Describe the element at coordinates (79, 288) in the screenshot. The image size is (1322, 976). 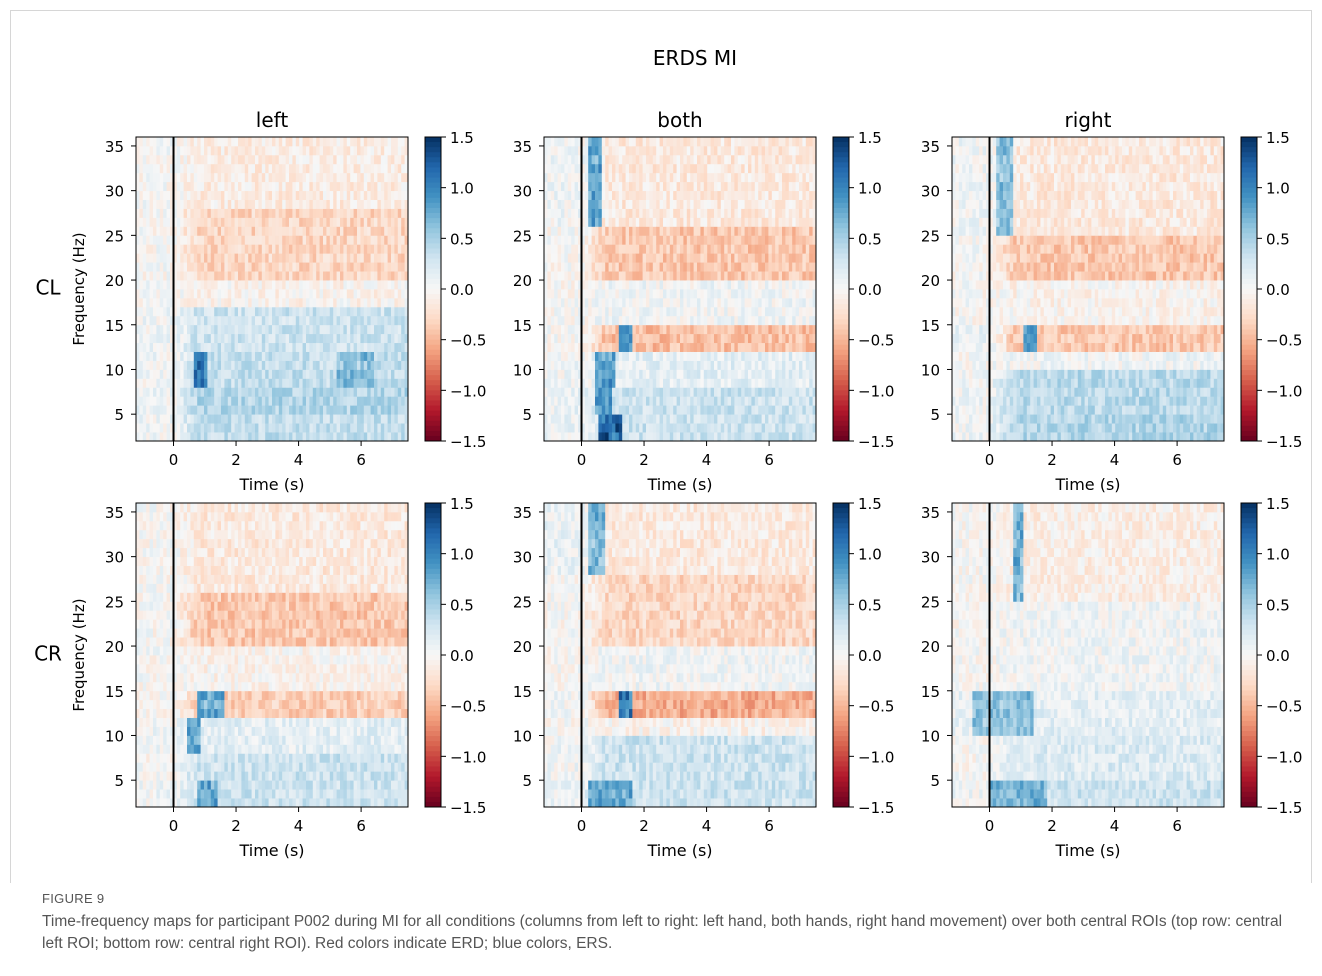
I see `y-axis-label: Frequency (Hz)` at that location.